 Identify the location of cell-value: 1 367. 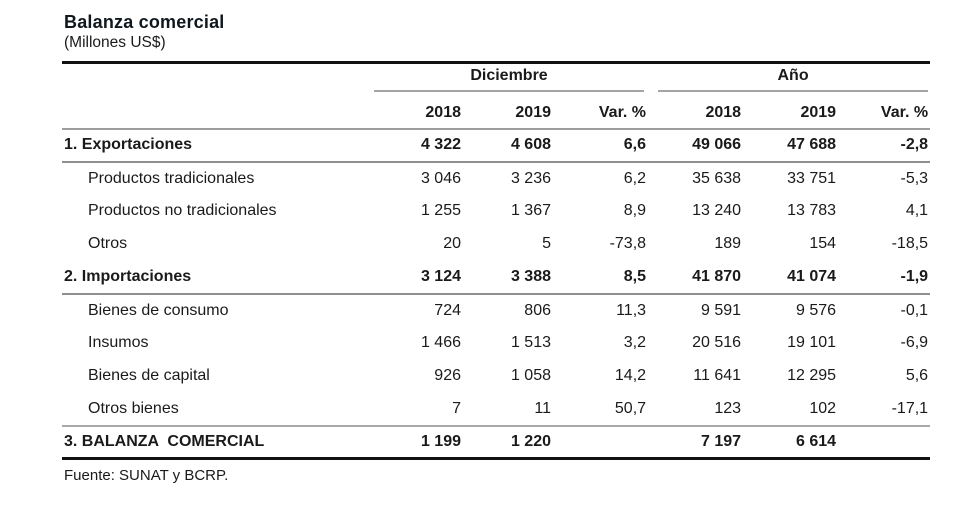
(530, 210).